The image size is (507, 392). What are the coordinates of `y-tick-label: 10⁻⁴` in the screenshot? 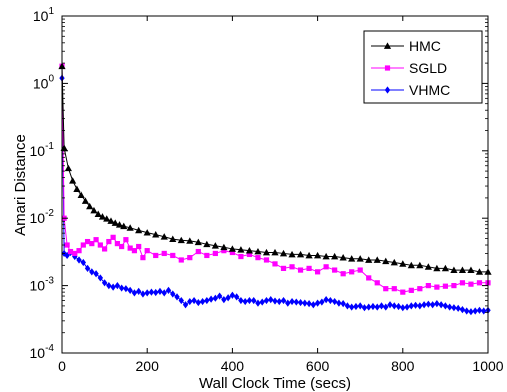 It's located at (42, 352).